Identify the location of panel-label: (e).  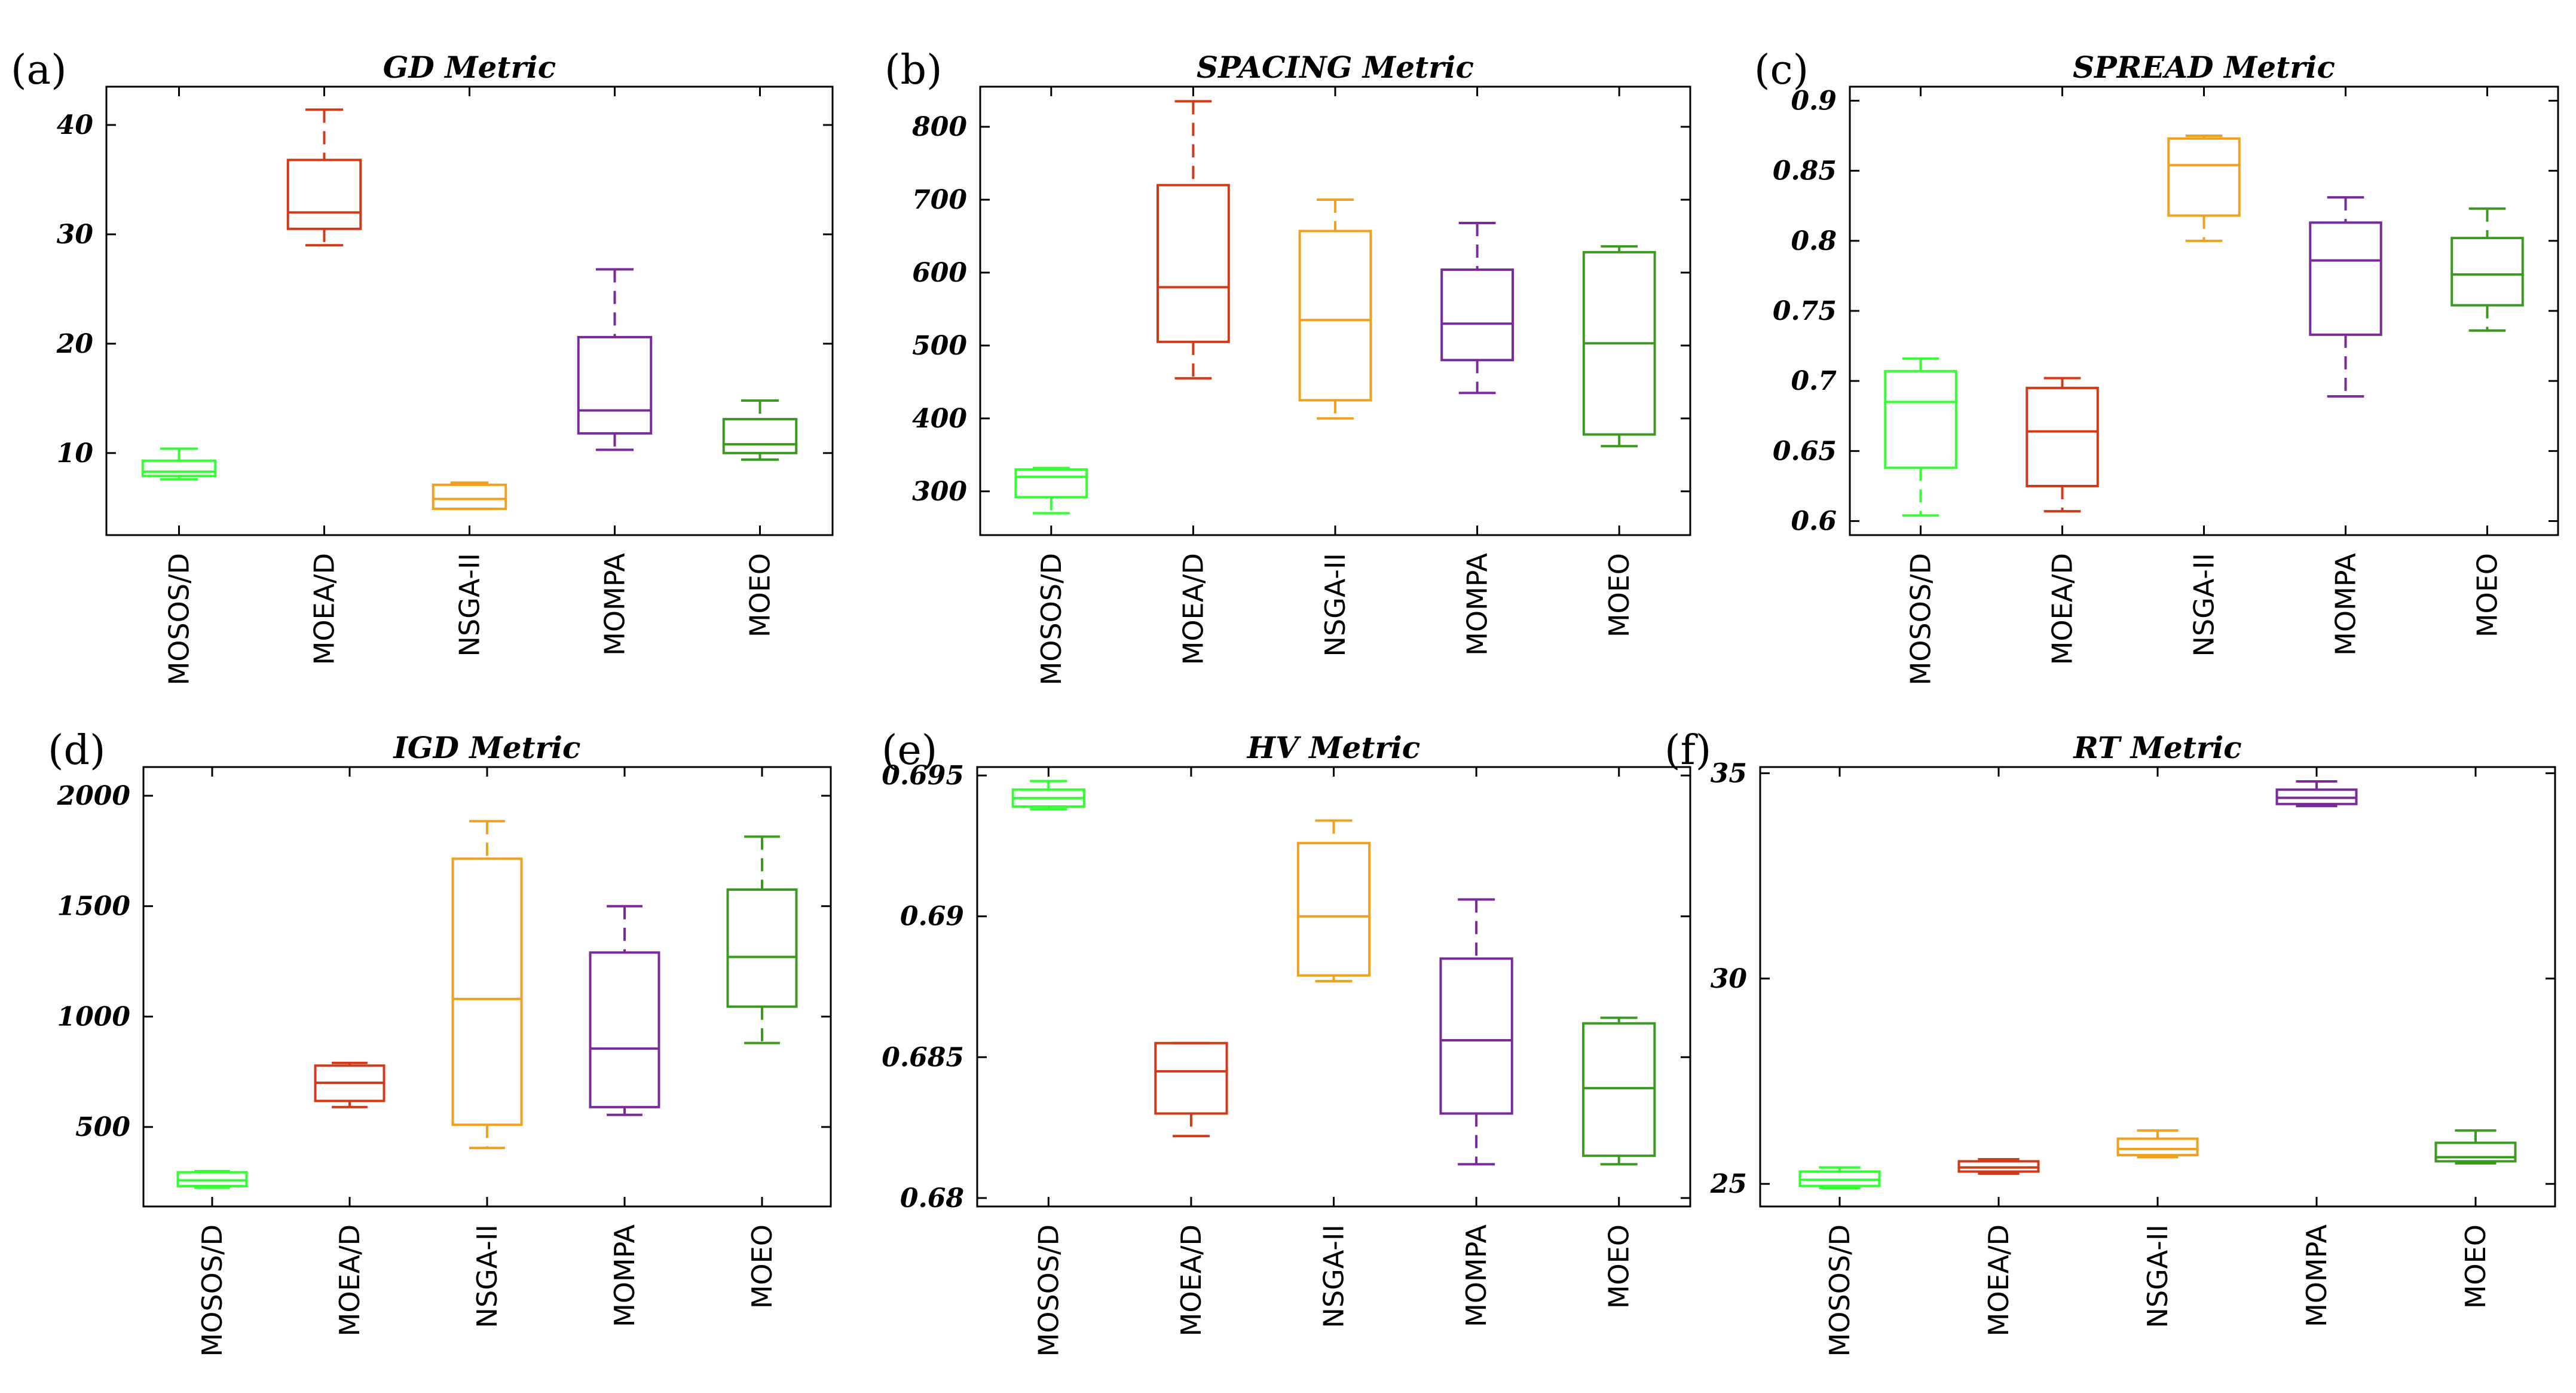
(909, 751).